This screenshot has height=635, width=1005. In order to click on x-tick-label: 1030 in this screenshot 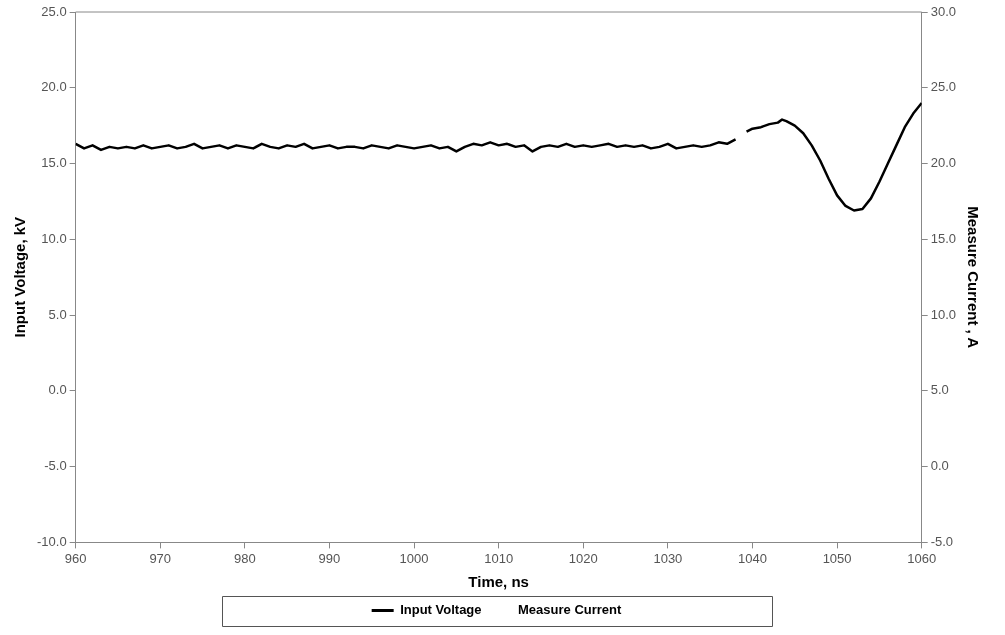, I will do `click(668, 558)`.